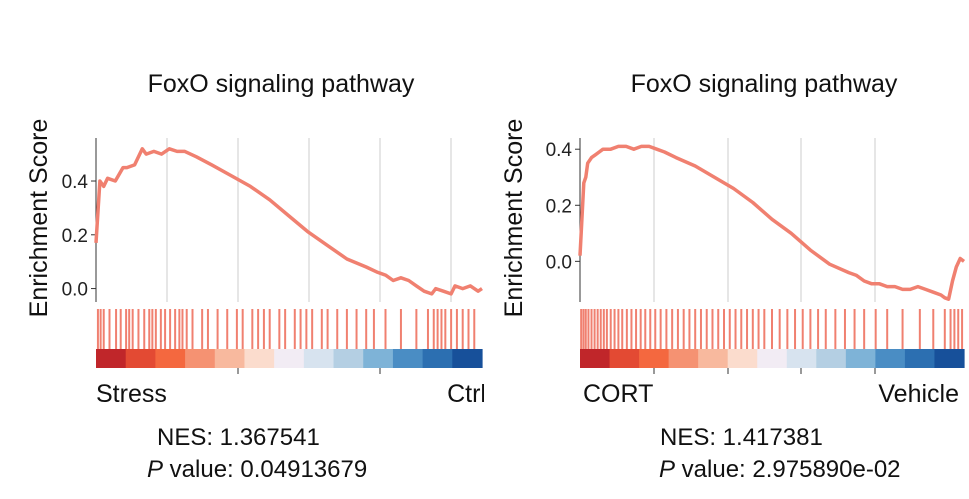 This screenshot has width=969, height=499. What do you see at coordinates (788, 469) in the screenshot?
I see `p-value-text: value: 2.975890e-02` at bounding box center [788, 469].